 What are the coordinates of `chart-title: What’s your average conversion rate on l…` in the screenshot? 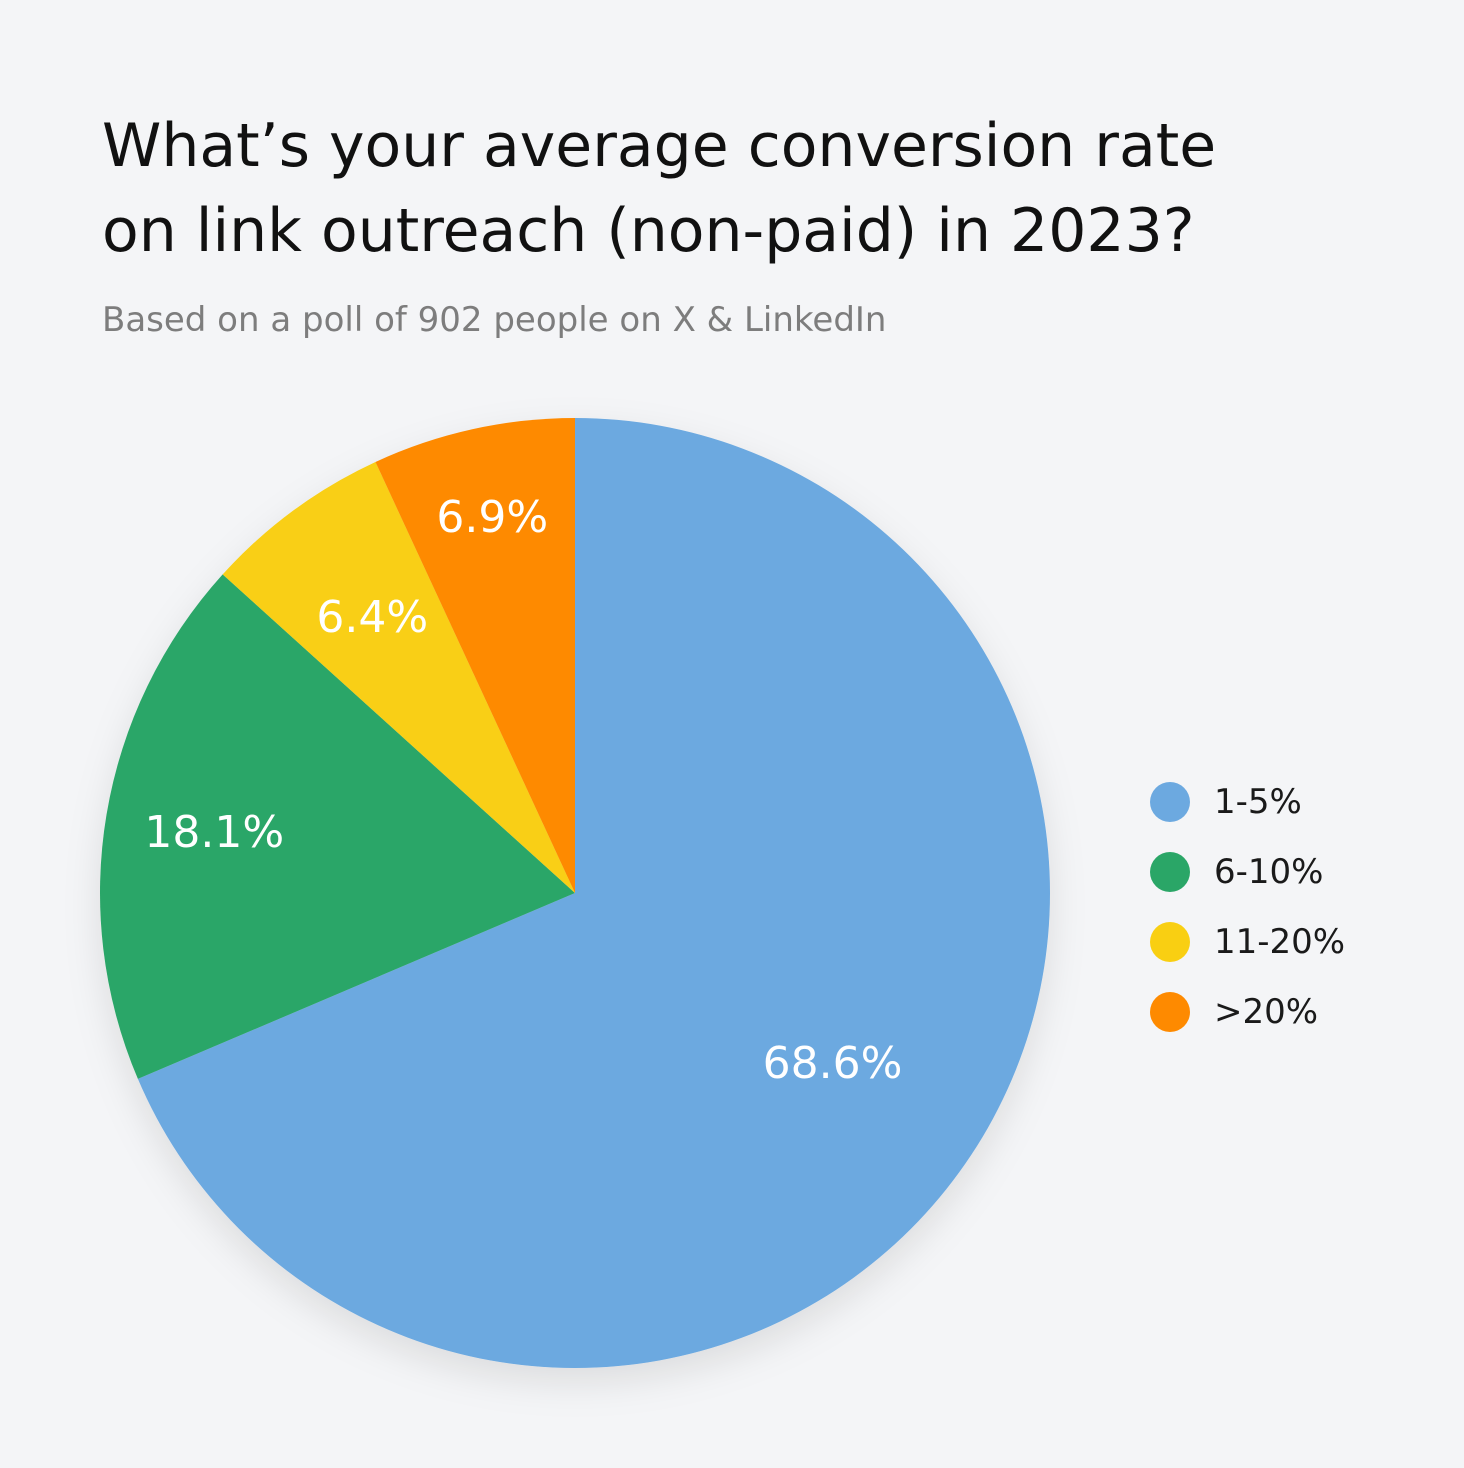 It's located at (752, 189).